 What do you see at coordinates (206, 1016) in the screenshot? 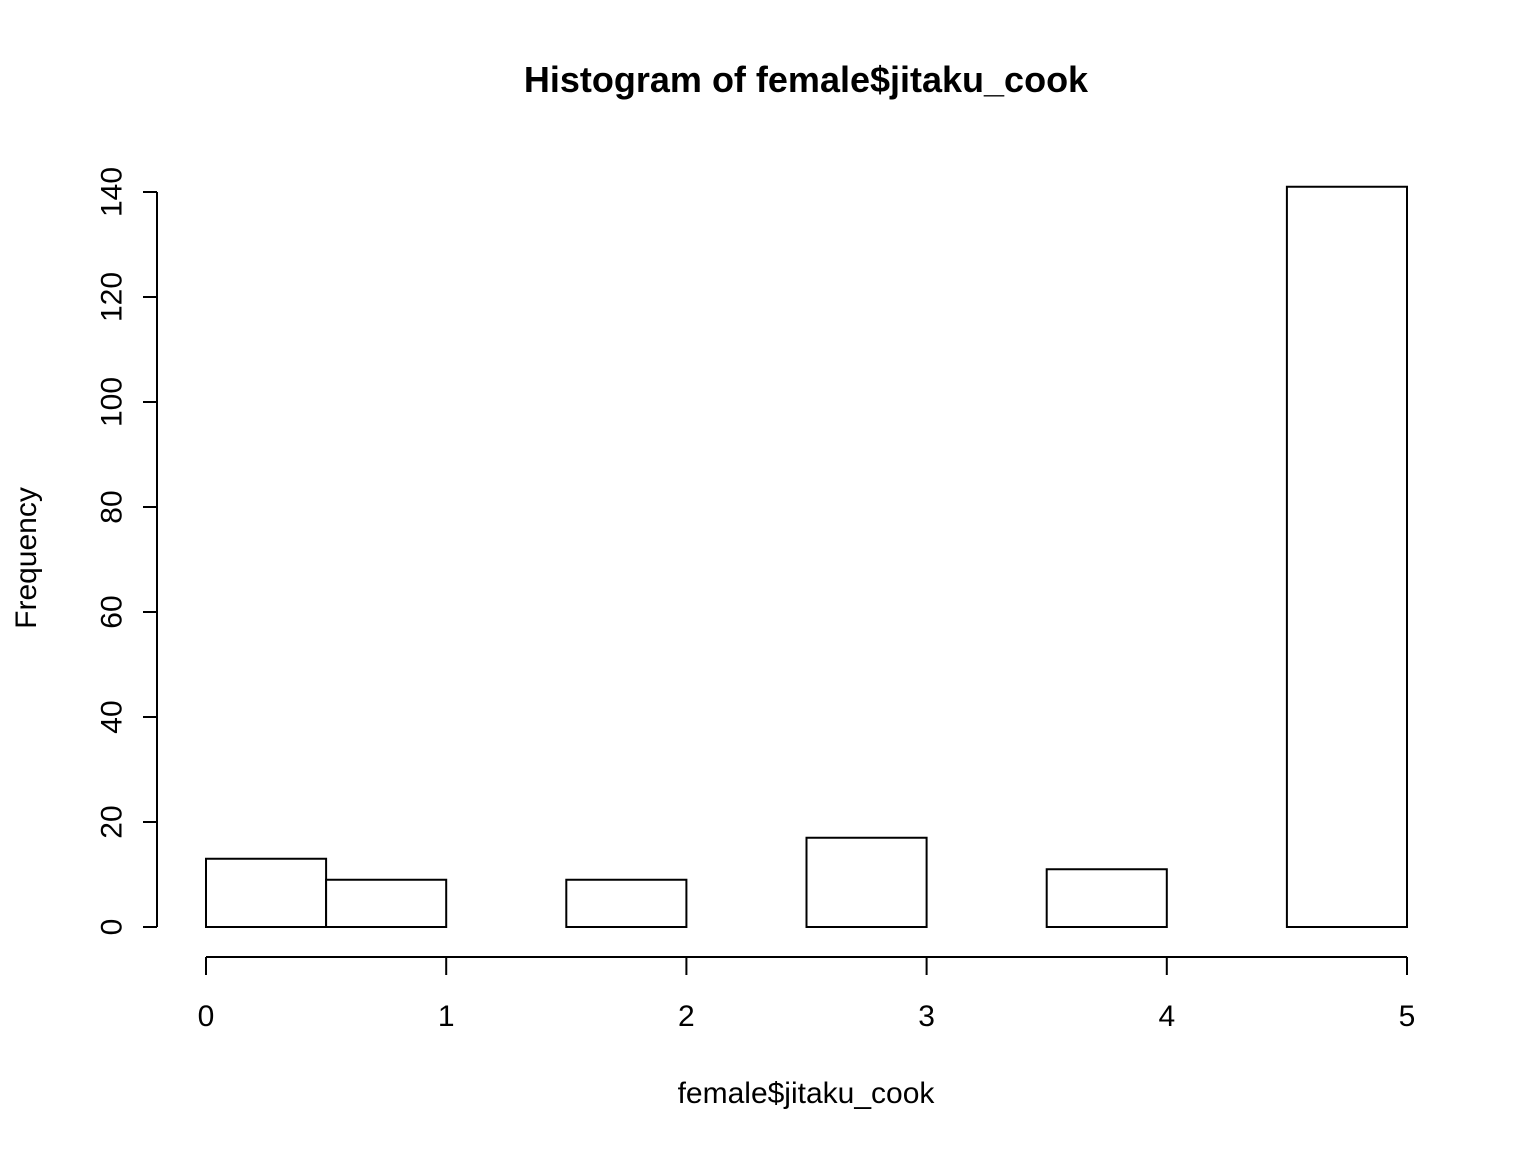
I see `x-tick-label: 0` at bounding box center [206, 1016].